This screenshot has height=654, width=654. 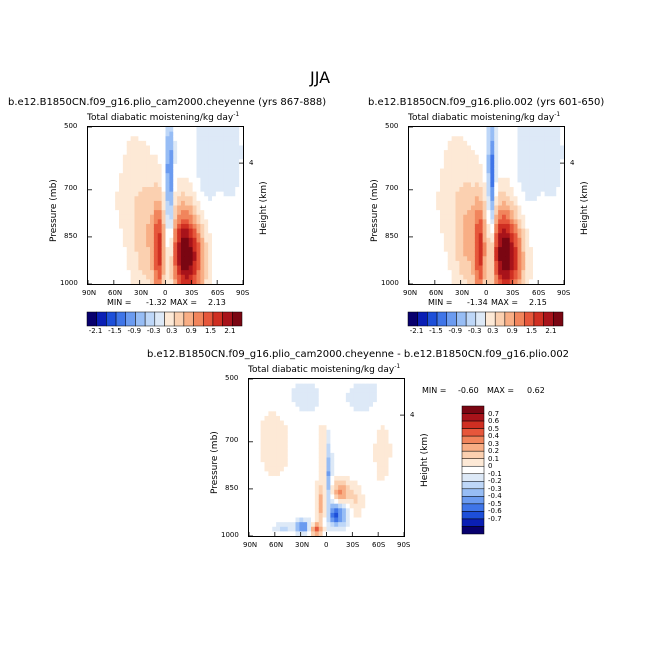 What do you see at coordinates (156, 302) in the screenshot?
I see `panel1-min-value: -1.32` at bounding box center [156, 302].